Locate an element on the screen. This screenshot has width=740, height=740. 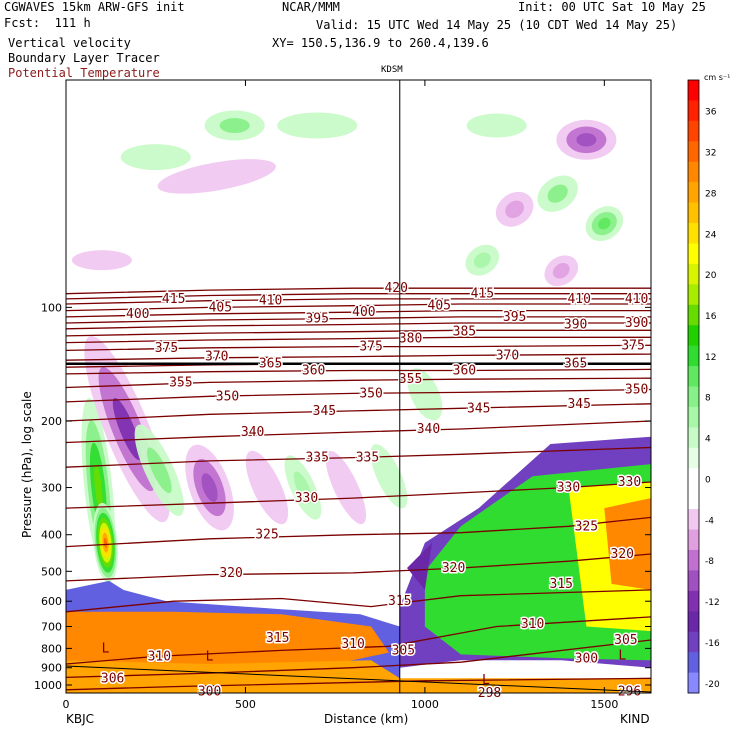
theta-contour-label: 370 is located at coordinates (216, 357).